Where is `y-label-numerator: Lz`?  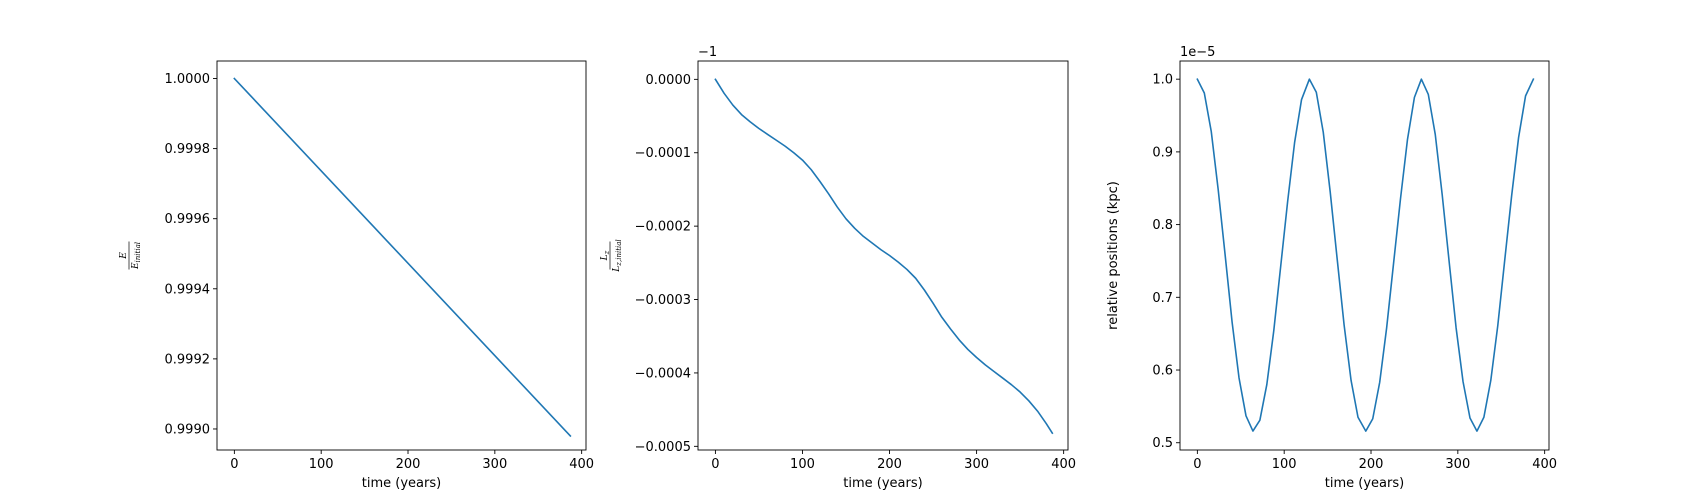
y-label-numerator: Lz is located at coordinates (605, 255).